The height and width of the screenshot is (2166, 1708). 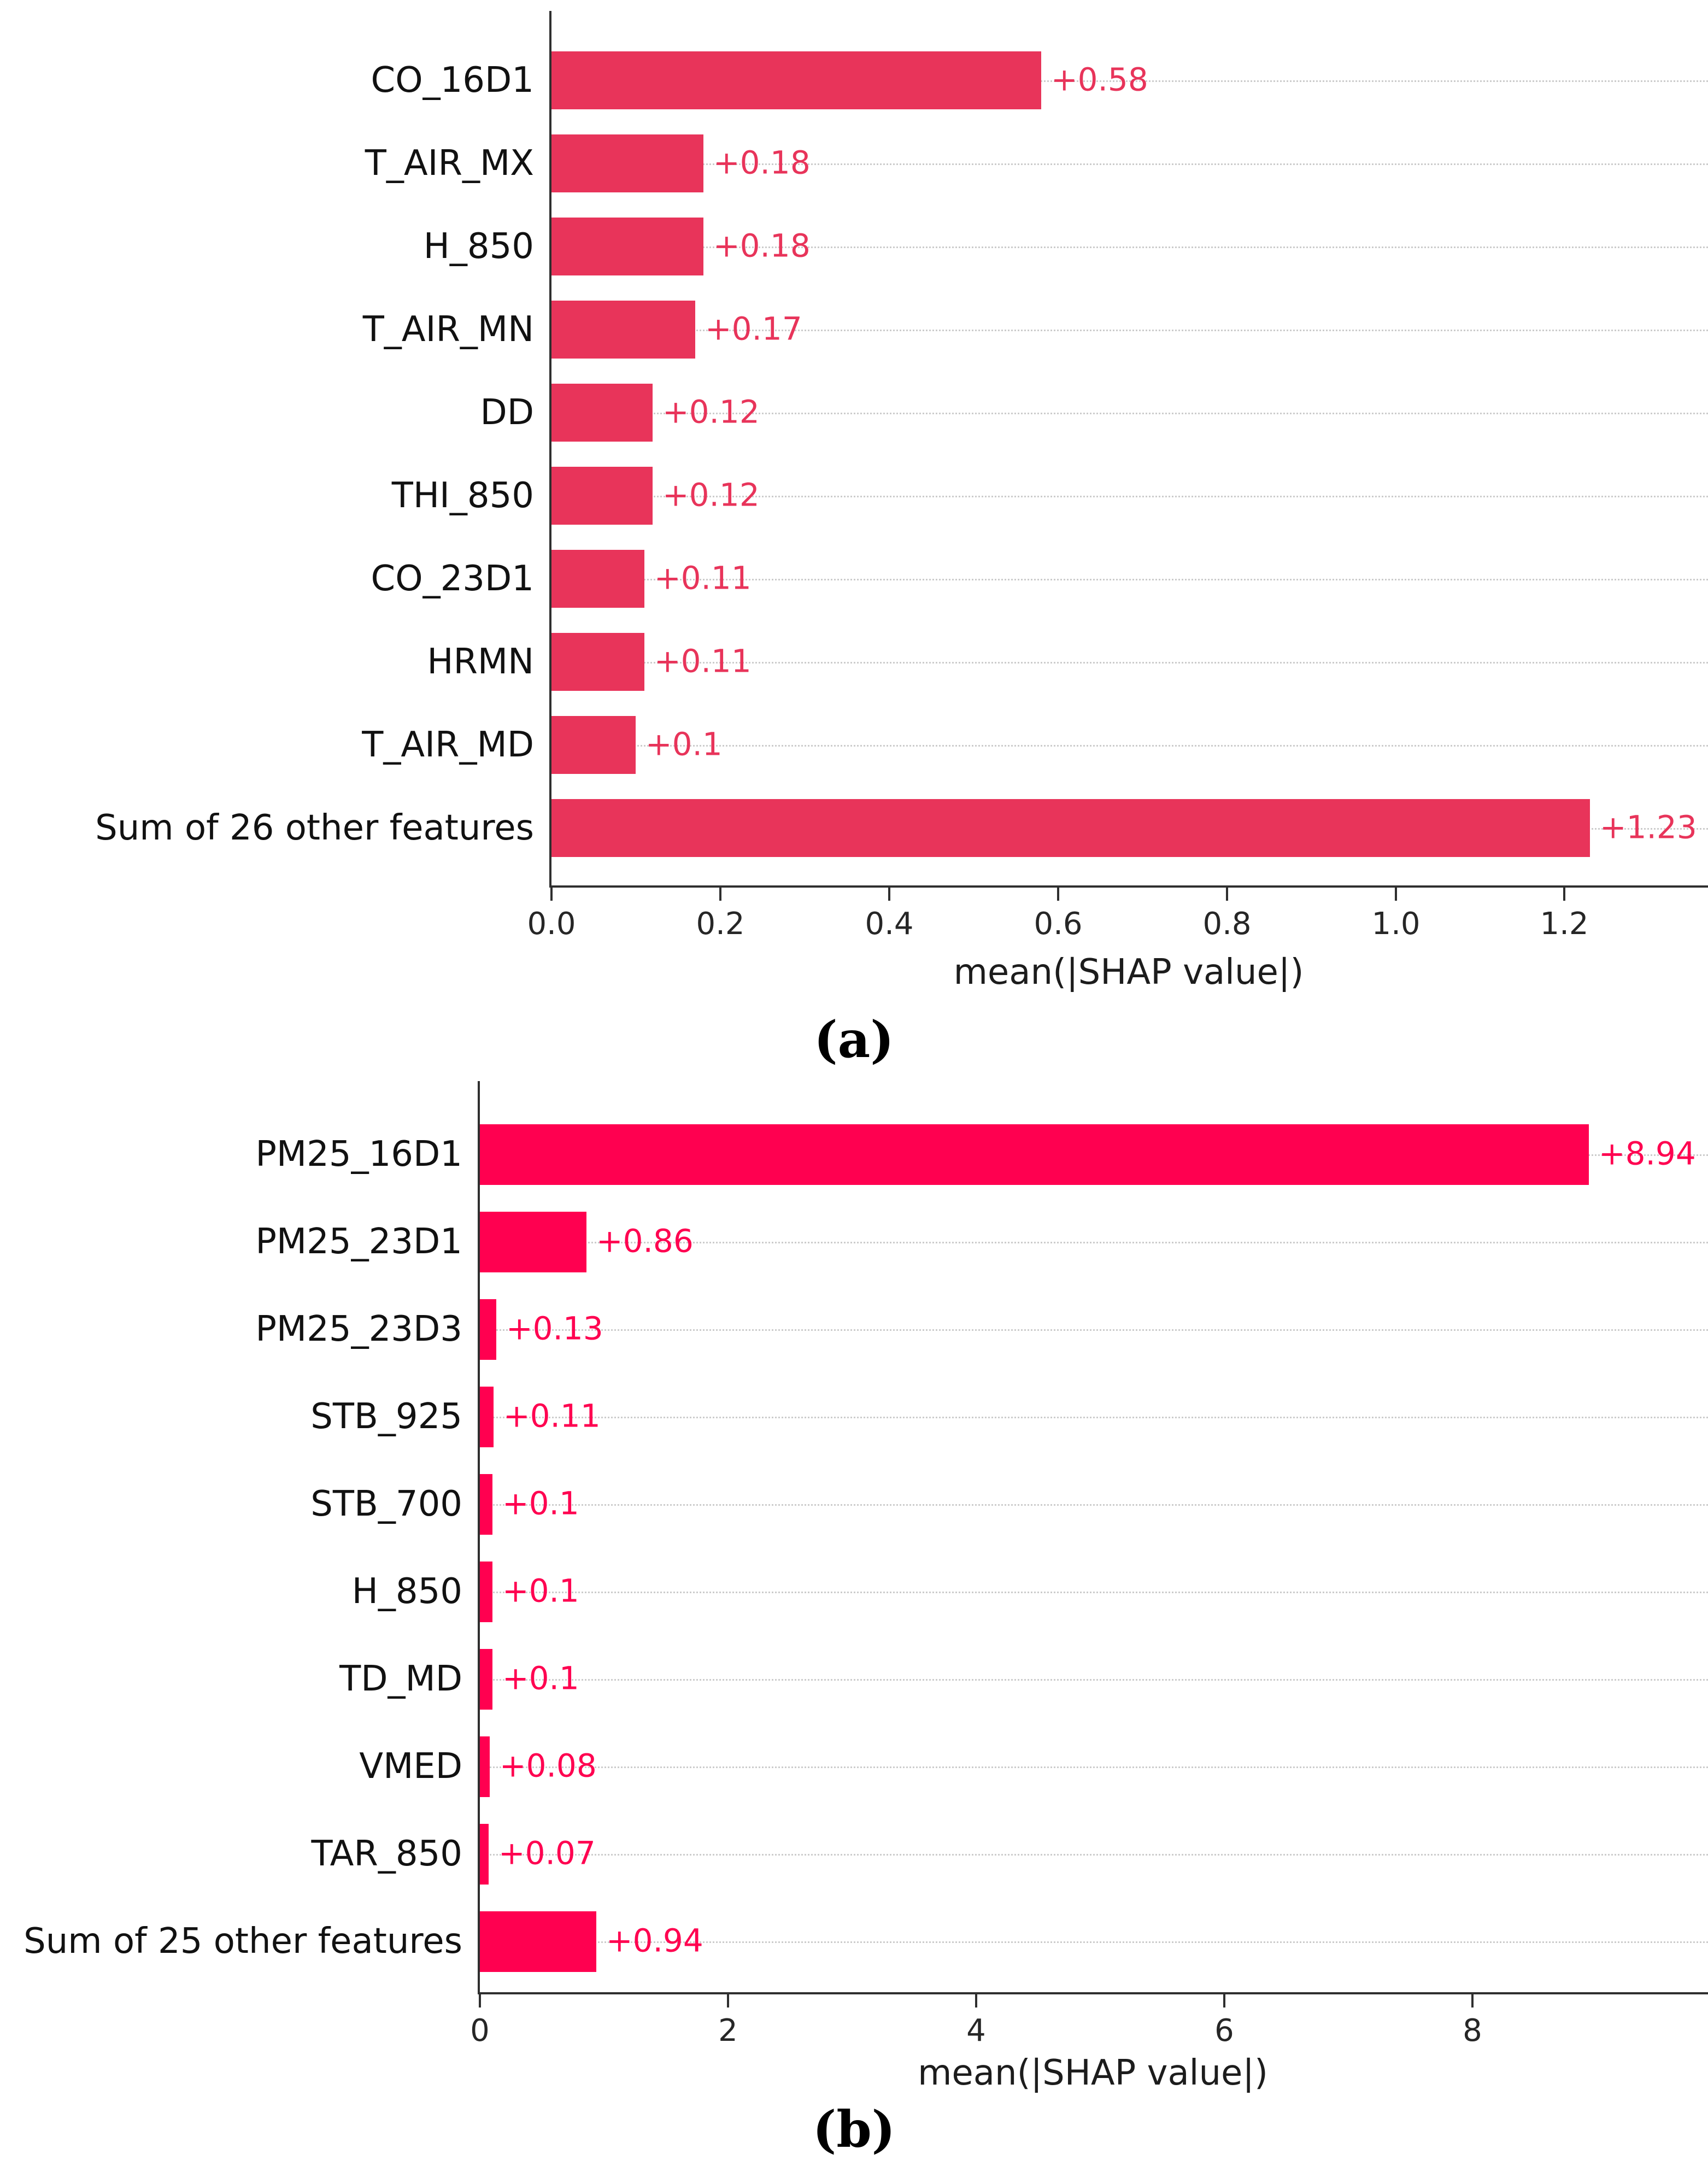 I want to click on bar-PM25_23D3, so click(x=488, y=1329).